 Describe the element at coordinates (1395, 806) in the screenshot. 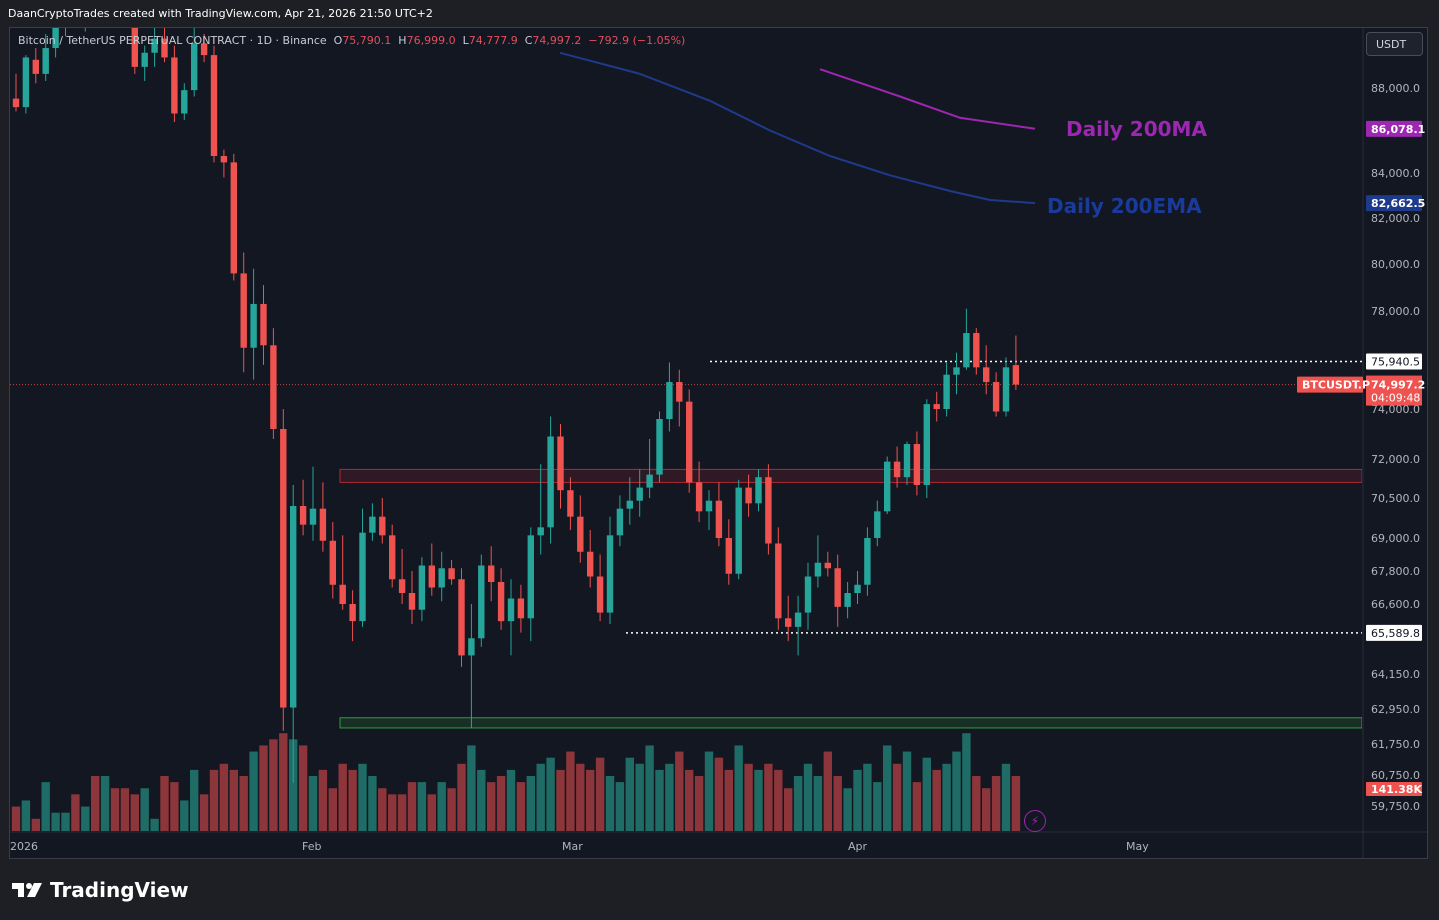

I see `y-tick-label: 59,750.0` at that location.